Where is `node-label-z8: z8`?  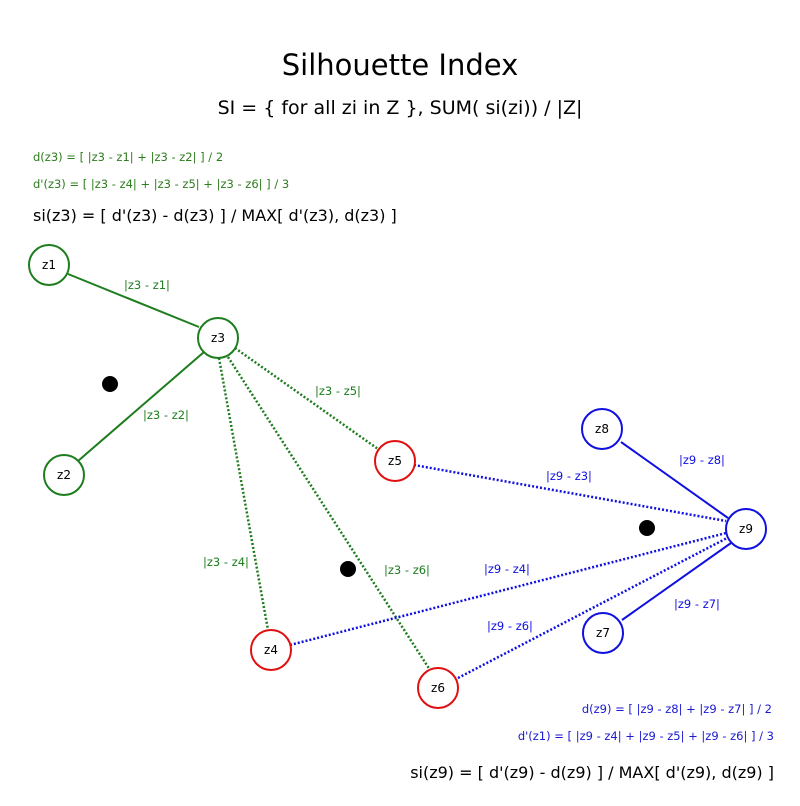
node-label-z8: z8 is located at coordinates (602, 429).